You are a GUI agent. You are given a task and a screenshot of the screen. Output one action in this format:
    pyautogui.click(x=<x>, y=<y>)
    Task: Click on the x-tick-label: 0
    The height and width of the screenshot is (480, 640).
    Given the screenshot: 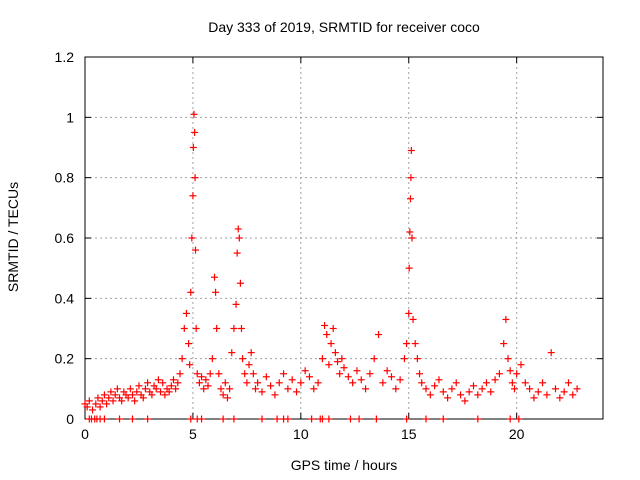 What is the action you would take?
    pyautogui.click(x=85, y=434)
    